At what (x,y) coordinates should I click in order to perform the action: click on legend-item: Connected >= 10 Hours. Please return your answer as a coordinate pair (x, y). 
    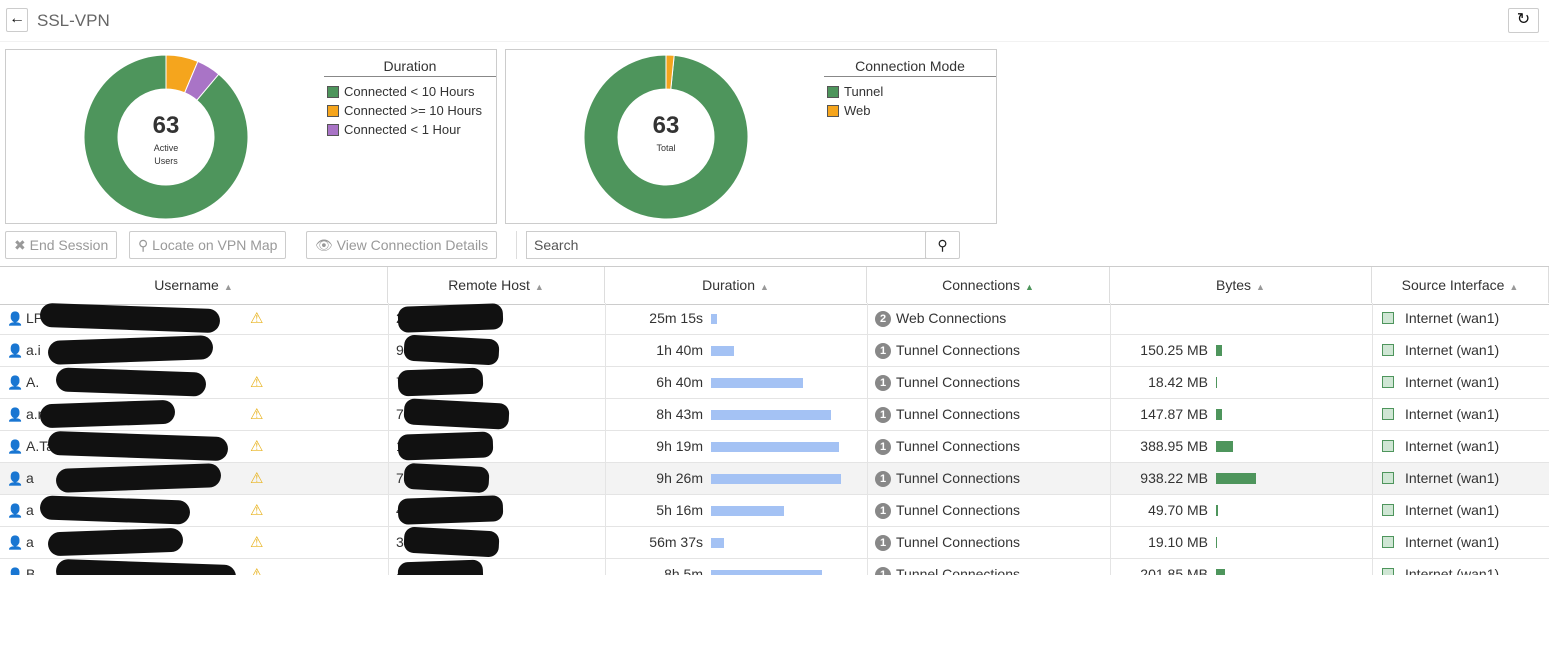
    Looking at the image, I should click on (411, 110).